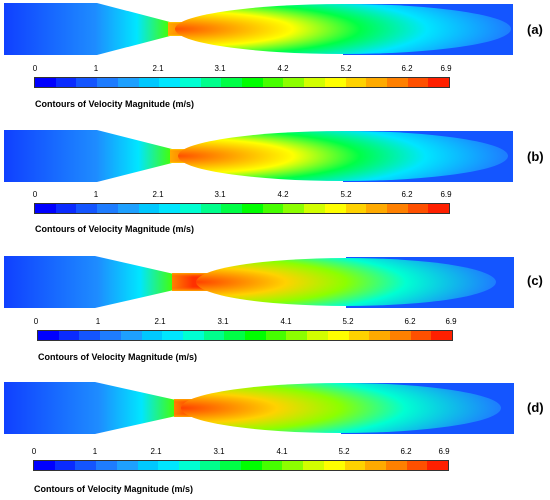  I want to click on colorbar-tick: 4.1, so click(286, 321).